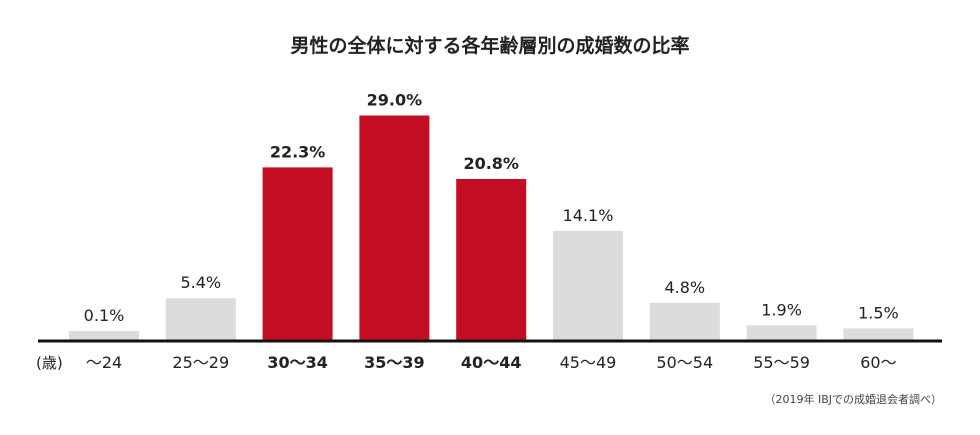 This screenshot has height=435, width=980. I want to click on x-axis-unit-label: (歳), so click(49, 363).